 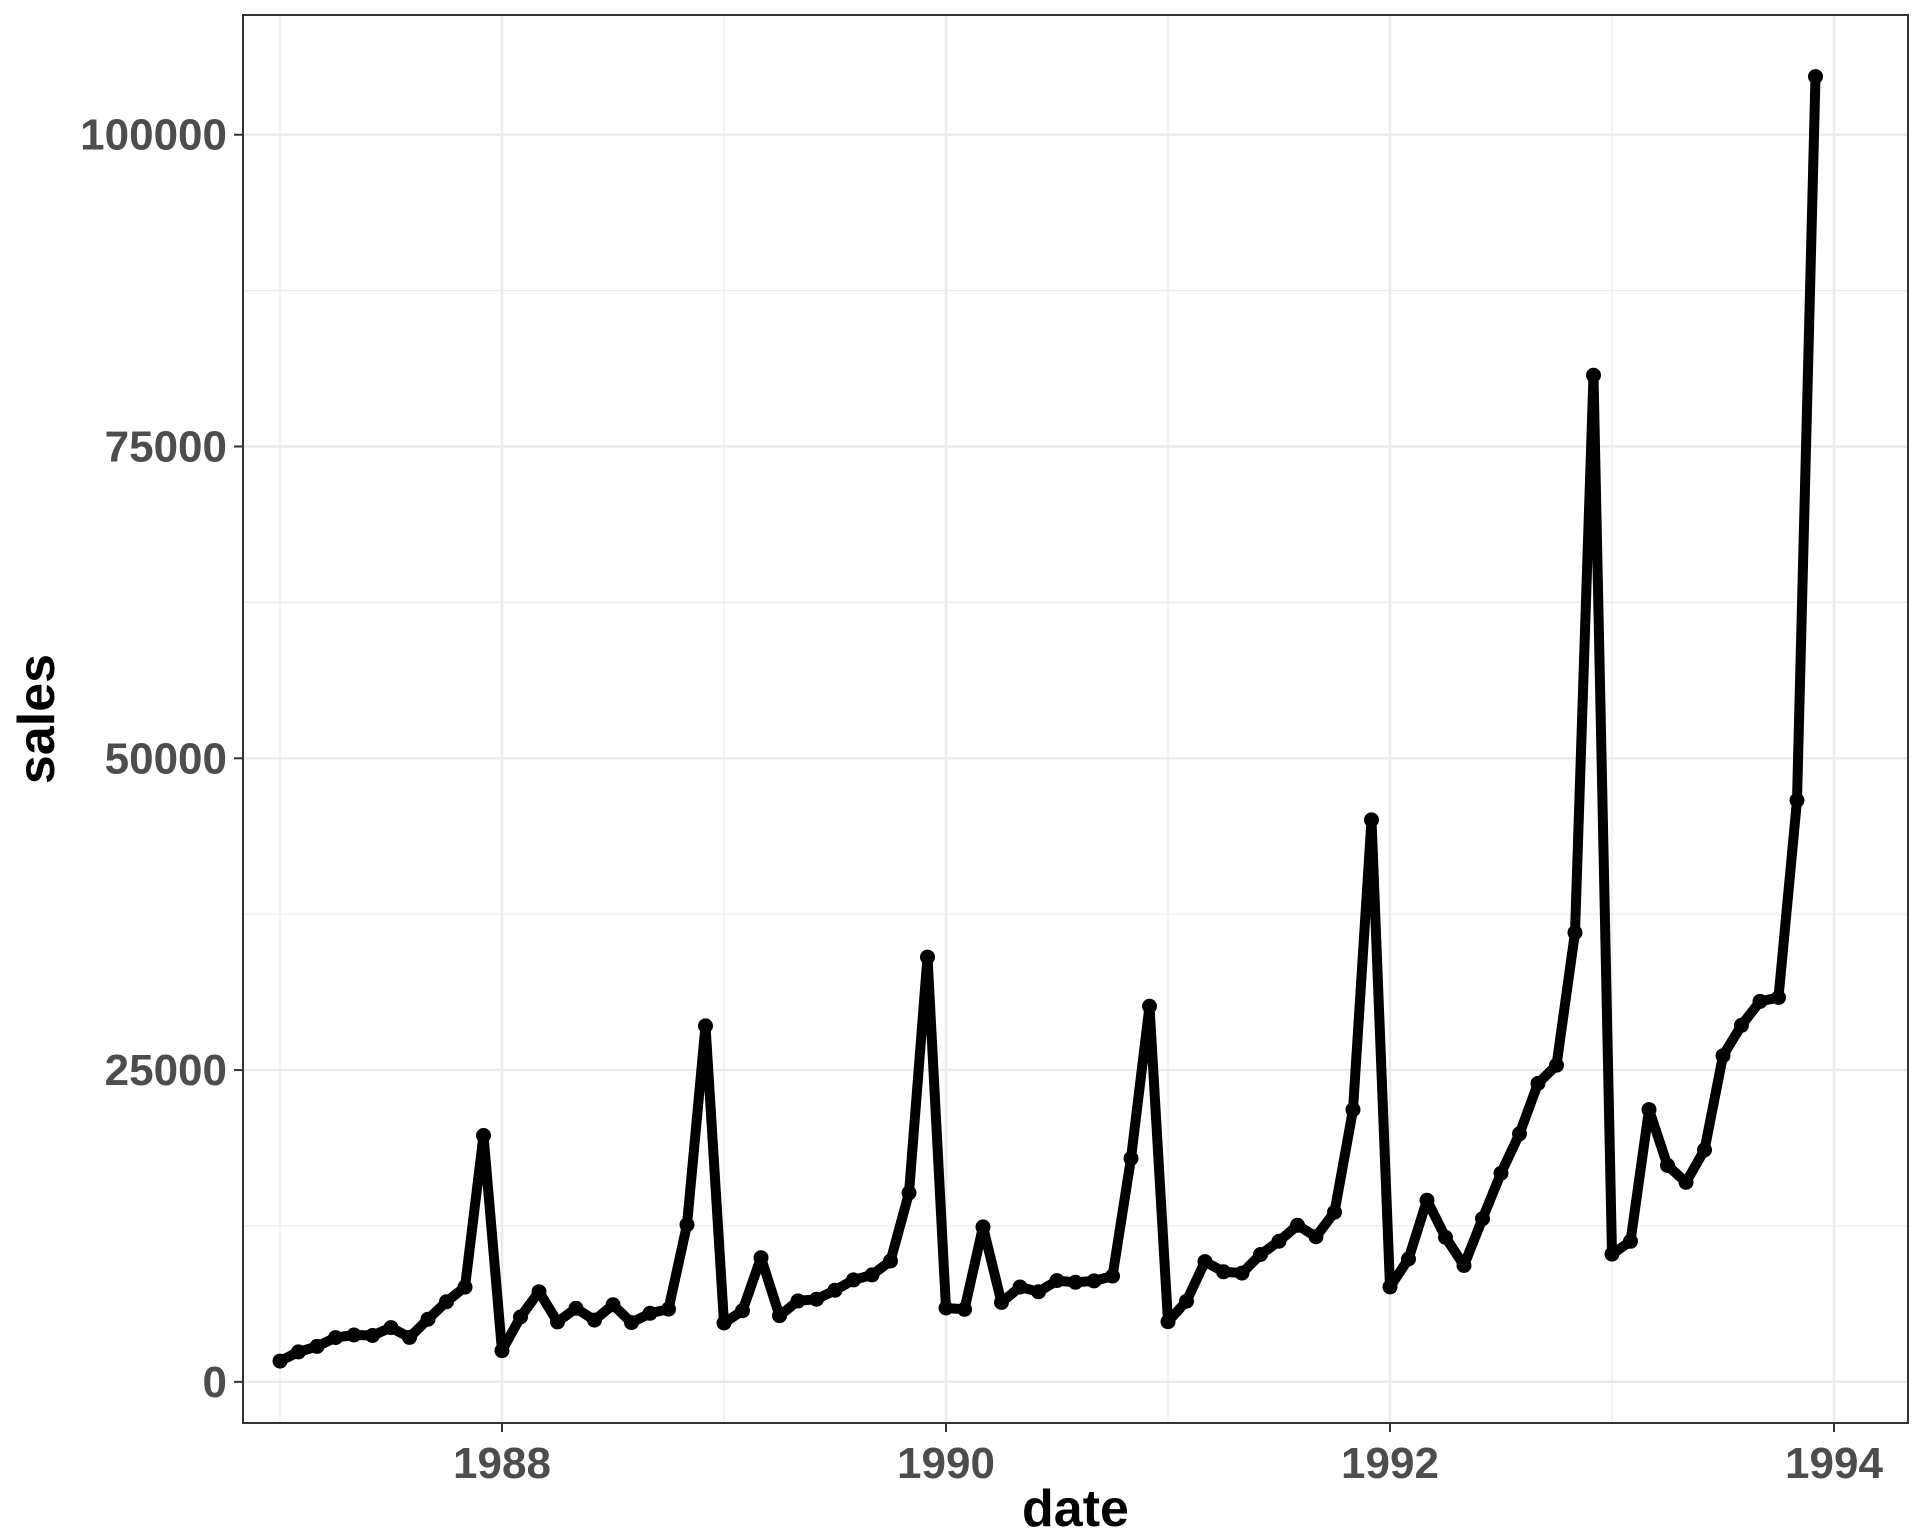 What do you see at coordinates (1834, 1463) in the screenshot?
I see `x-tick-label: 1994` at bounding box center [1834, 1463].